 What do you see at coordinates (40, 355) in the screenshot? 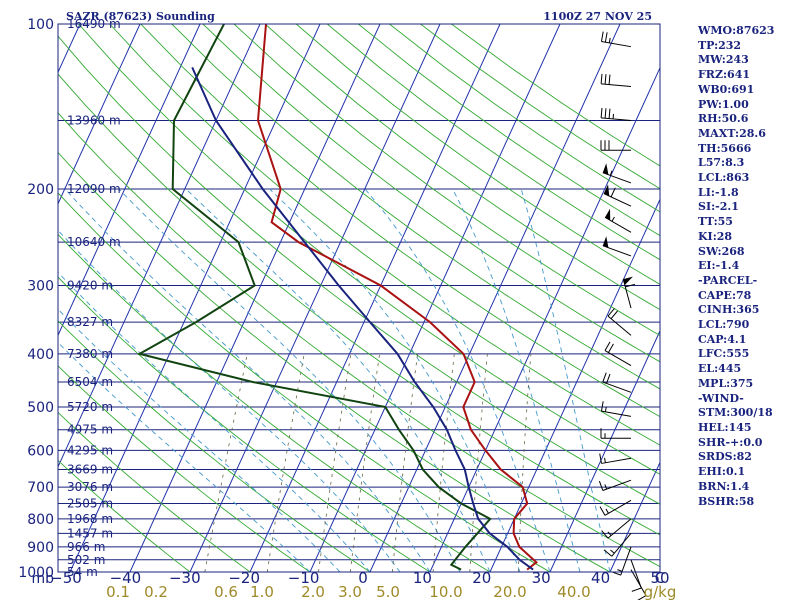
I see `pressure-label: 400` at bounding box center [40, 355].